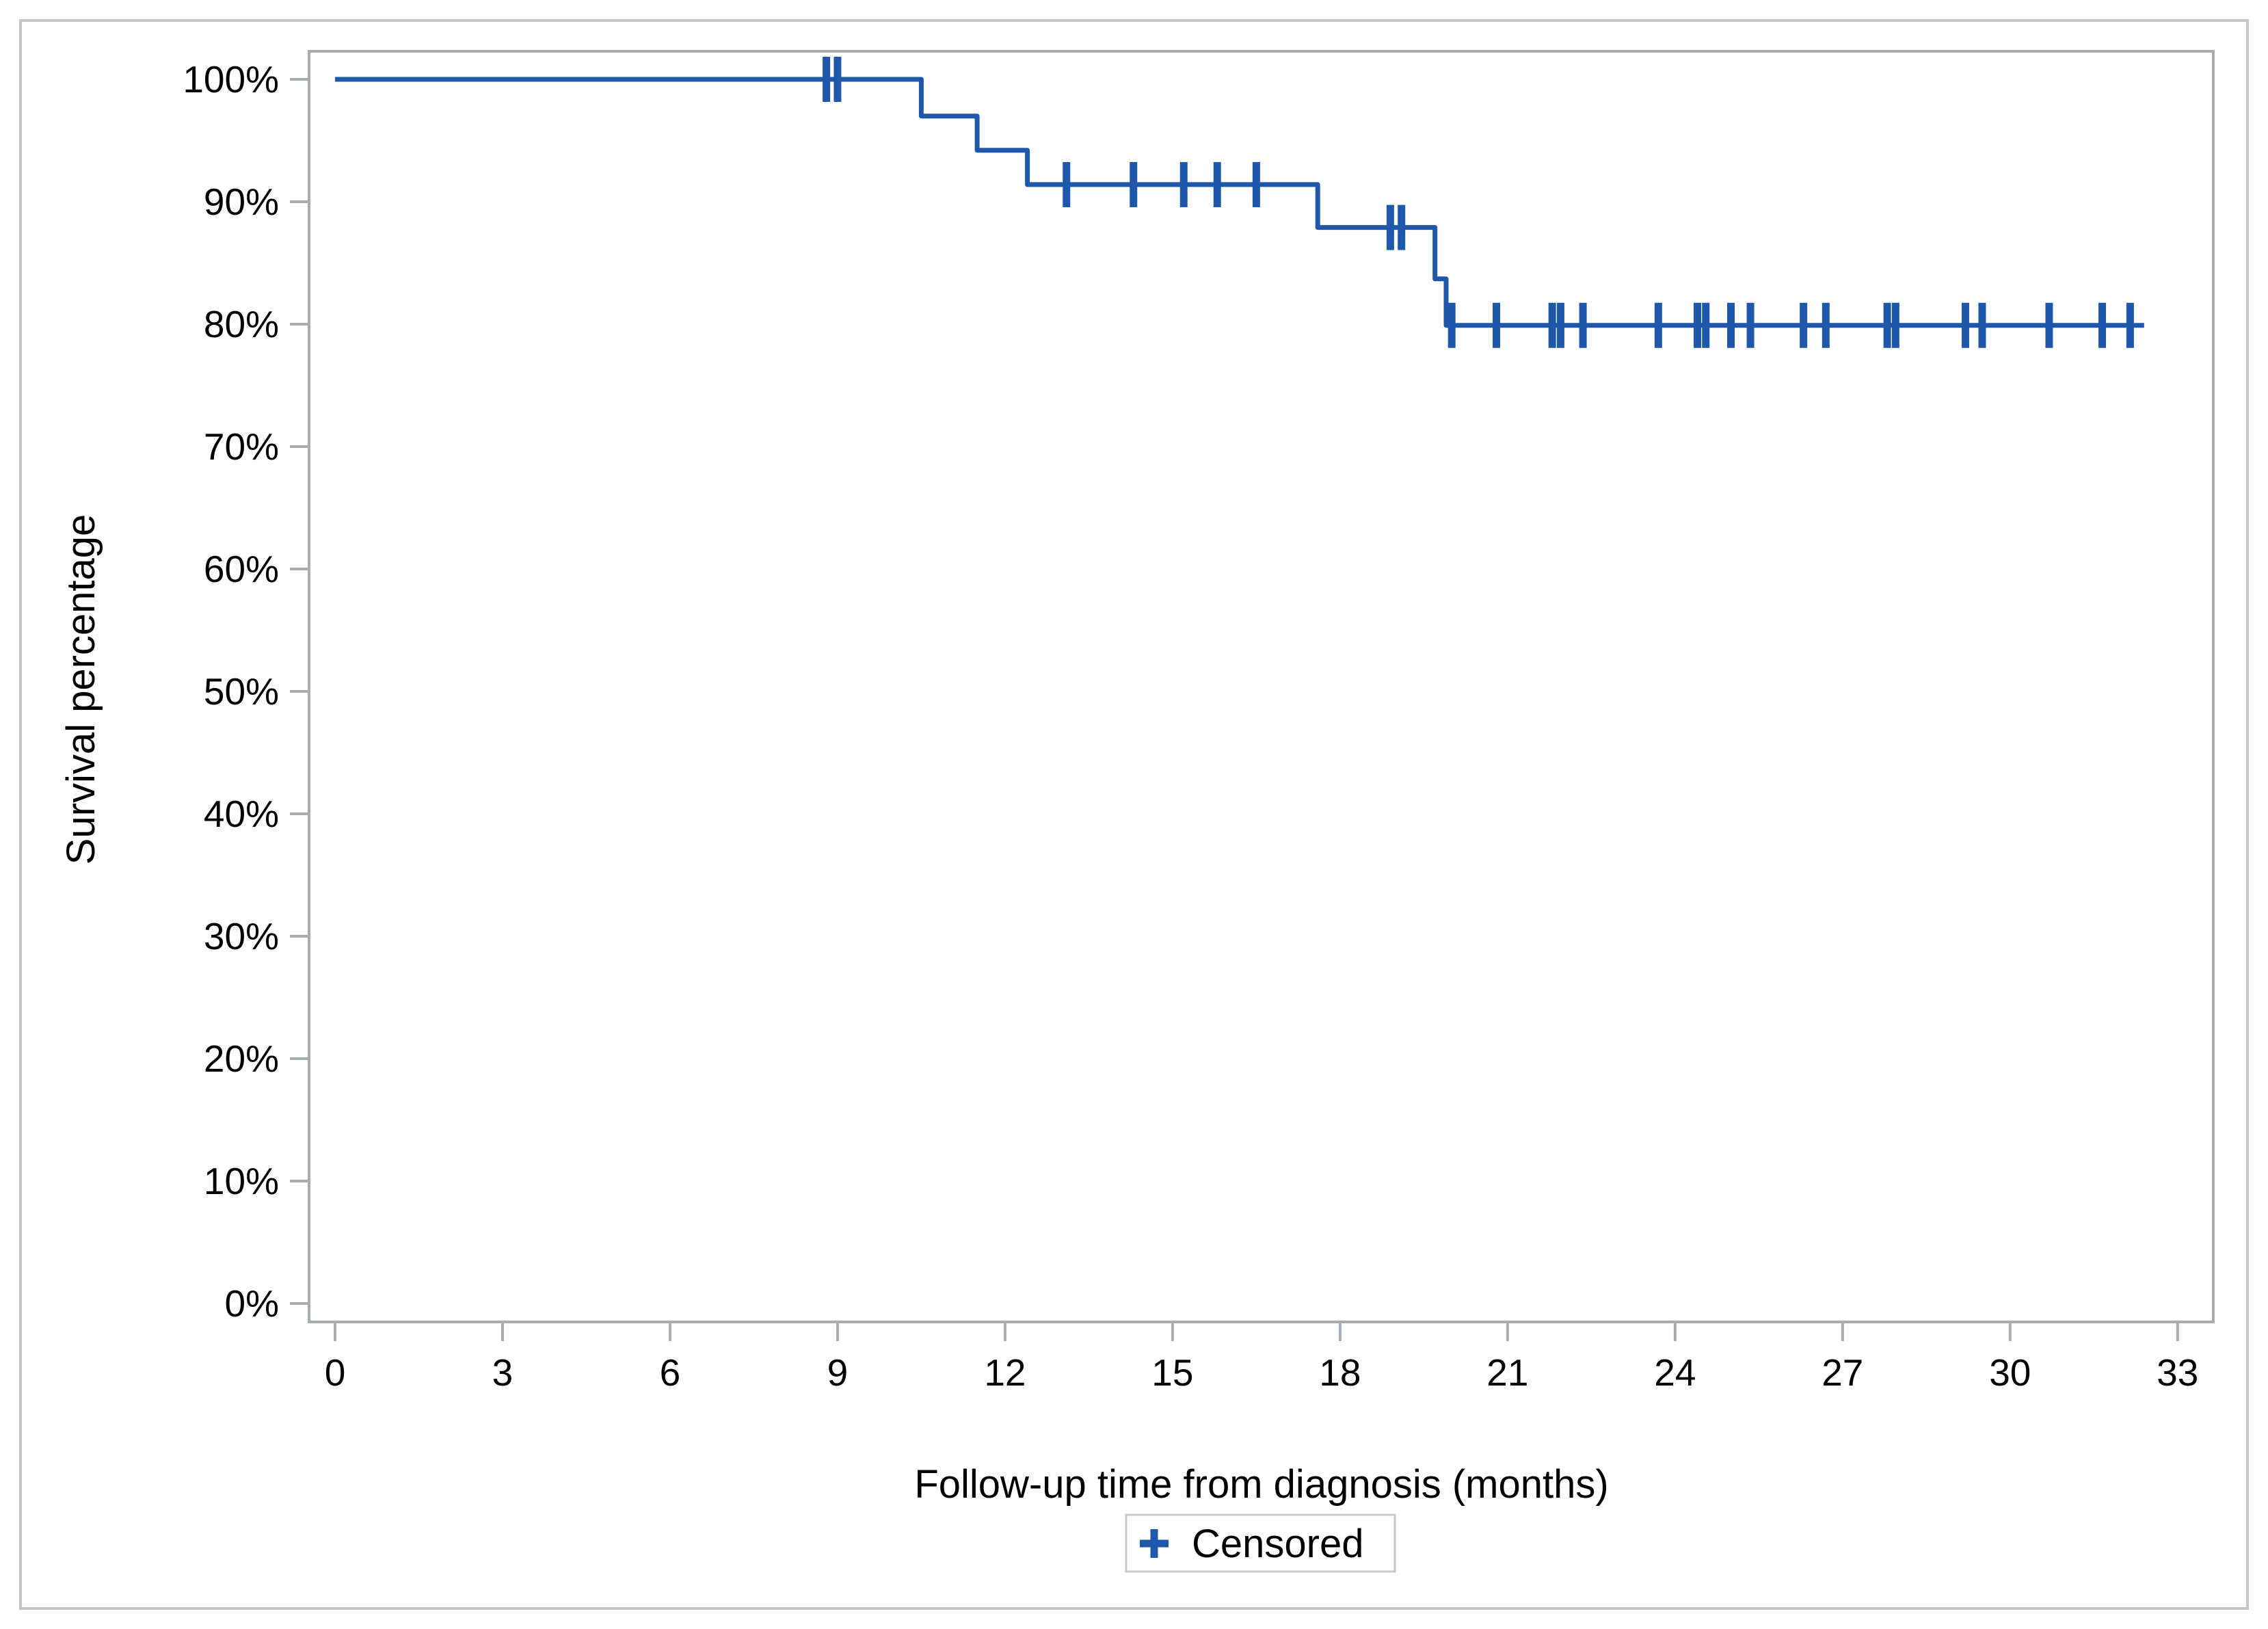  Describe the element at coordinates (502, 1372) in the screenshot. I see `x-tick-label: 3` at that location.